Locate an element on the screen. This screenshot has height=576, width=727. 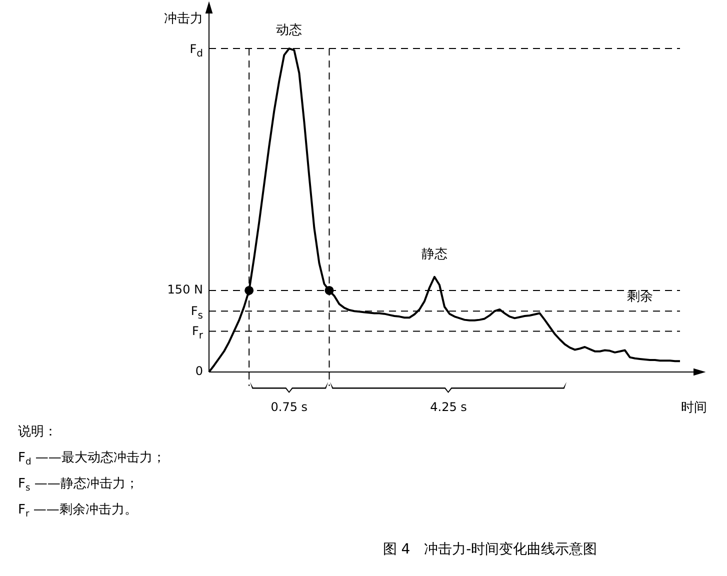
text: 说明： is located at coordinates (37, 432).